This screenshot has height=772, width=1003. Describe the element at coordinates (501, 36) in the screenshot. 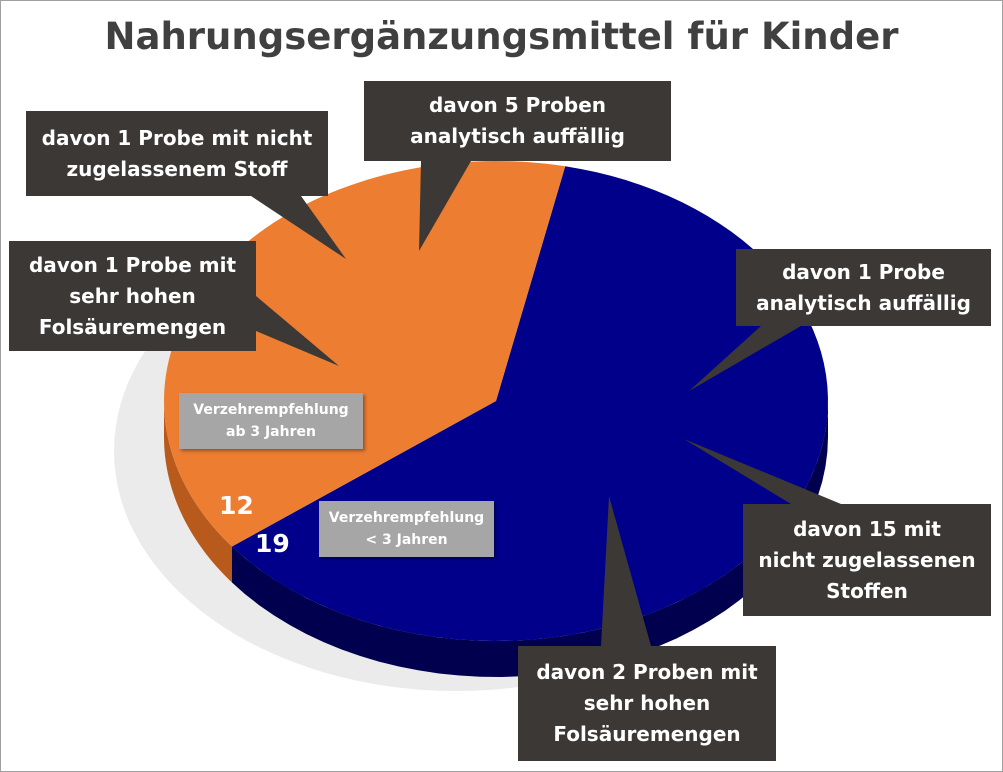

I see `chart-title: Nahrungsergänzungsmittel für Kinder` at that location.